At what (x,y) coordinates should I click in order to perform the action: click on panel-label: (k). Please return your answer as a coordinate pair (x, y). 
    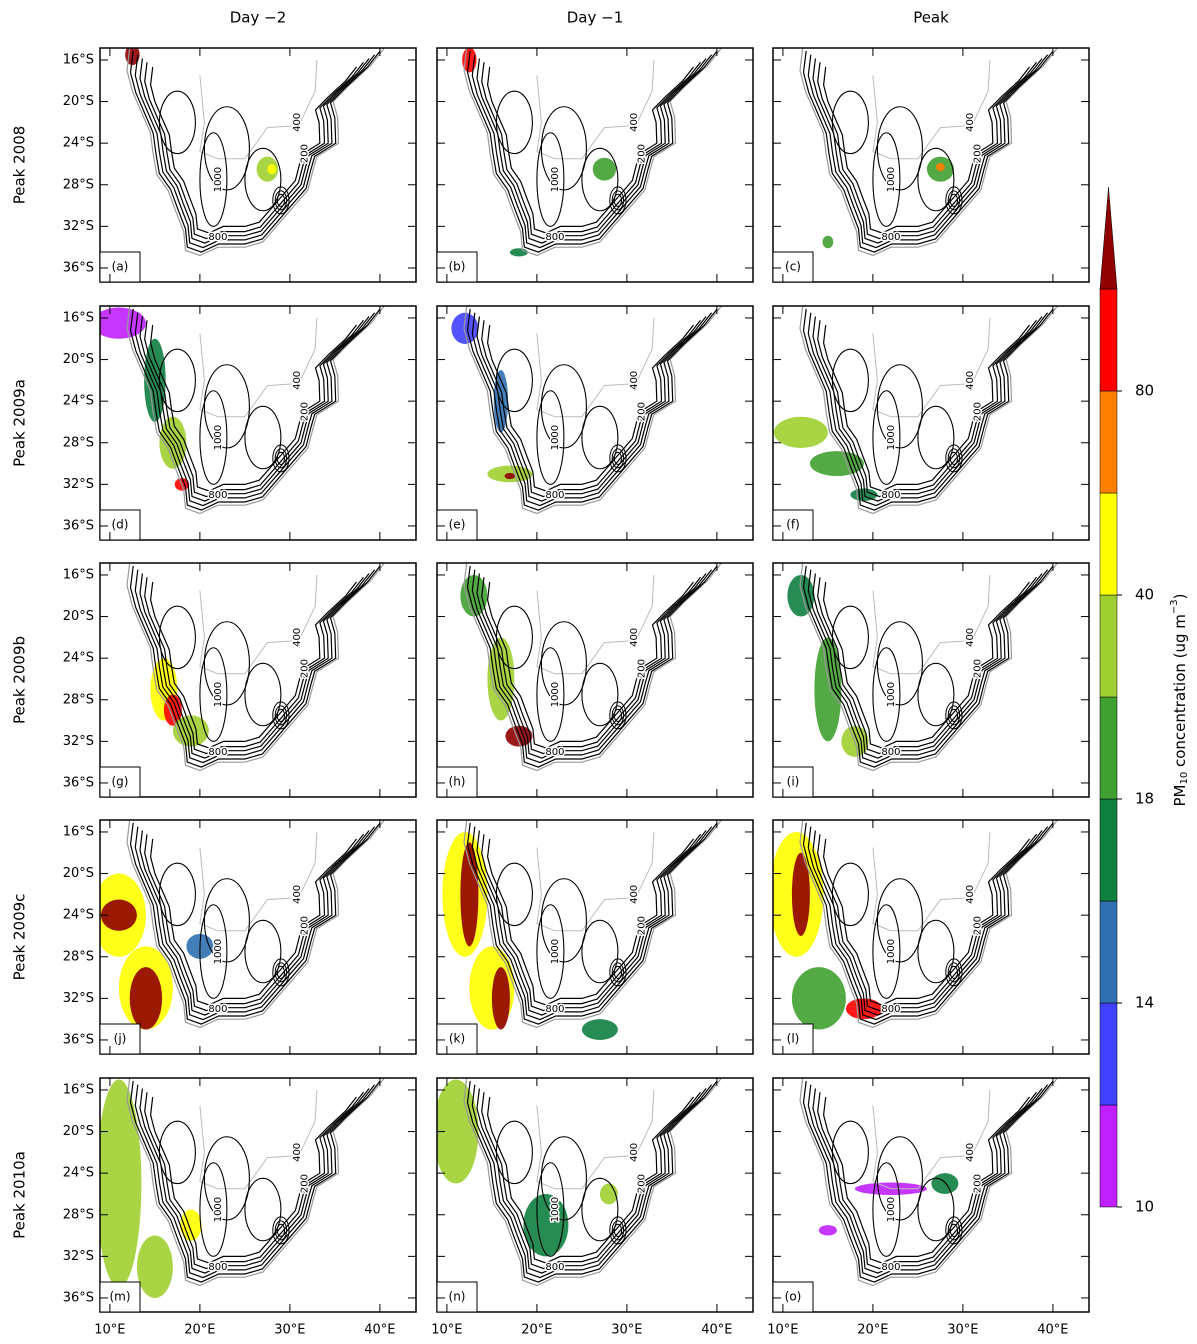
    Looking at the image, I should click on (457, 1039).